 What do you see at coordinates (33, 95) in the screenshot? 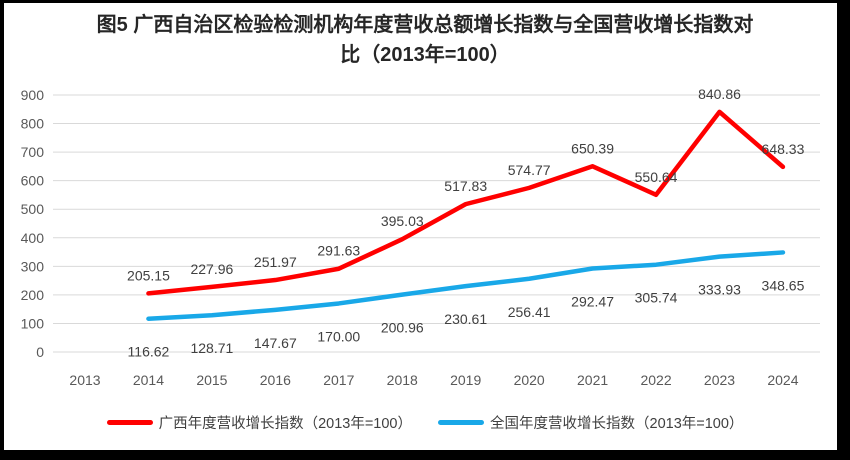
I see `y-axis-tick-label: 900` at bounding box center [33, 95].